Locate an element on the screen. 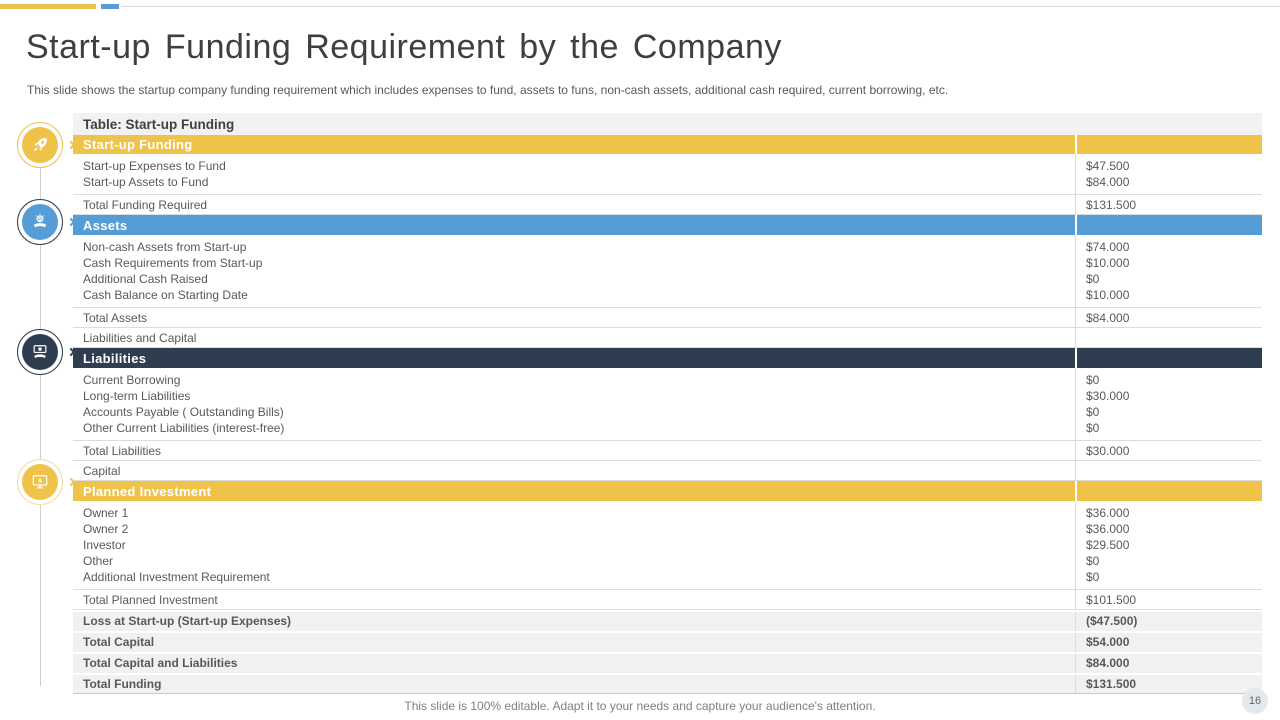 The width and height of the screenshot is (1280, 720). summary-value: ($47.500) is located at coordinates (1168, 621).